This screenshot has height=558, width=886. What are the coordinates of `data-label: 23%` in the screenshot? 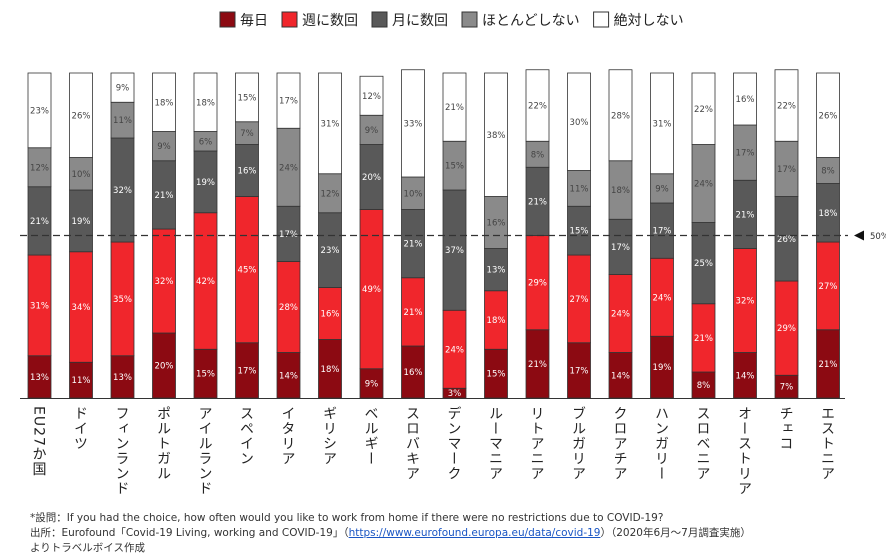 It's located at (330, 251).